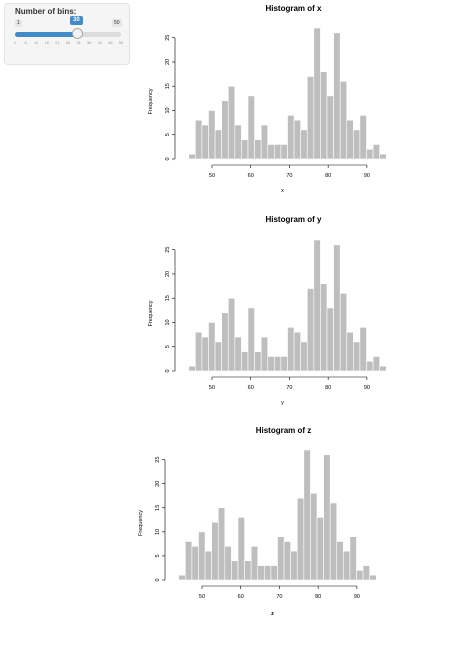 This screenshot has width=474, height=650. Describe the element at coordinates (168, 38) in the screenshot. I see `y-tick-label: 25` at that location.